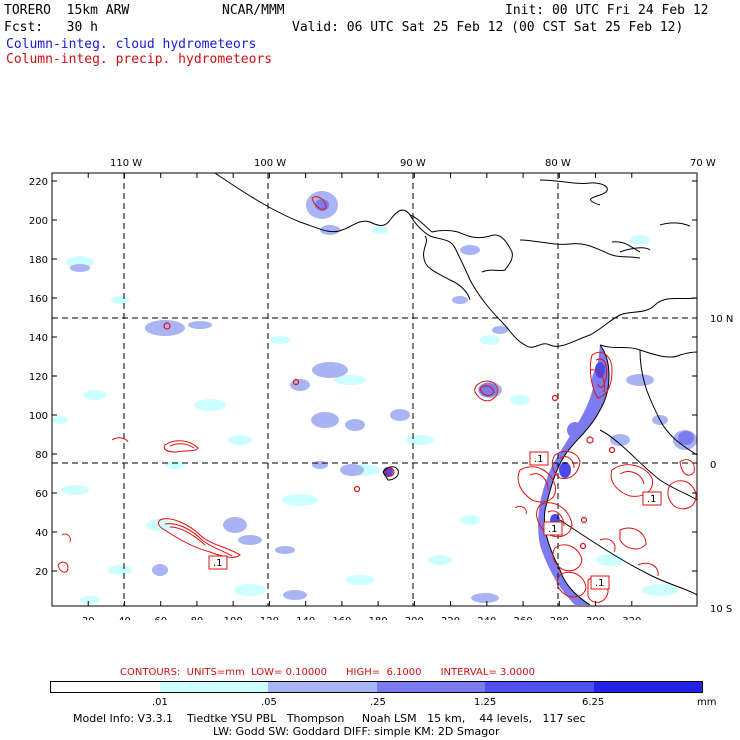 The height and width of the screenshot is (740, 740). What do you see at coordinates (253, 10) in the screenshot?
I see `center-title: NCAR/MMM` at bounding box center [253, 10].